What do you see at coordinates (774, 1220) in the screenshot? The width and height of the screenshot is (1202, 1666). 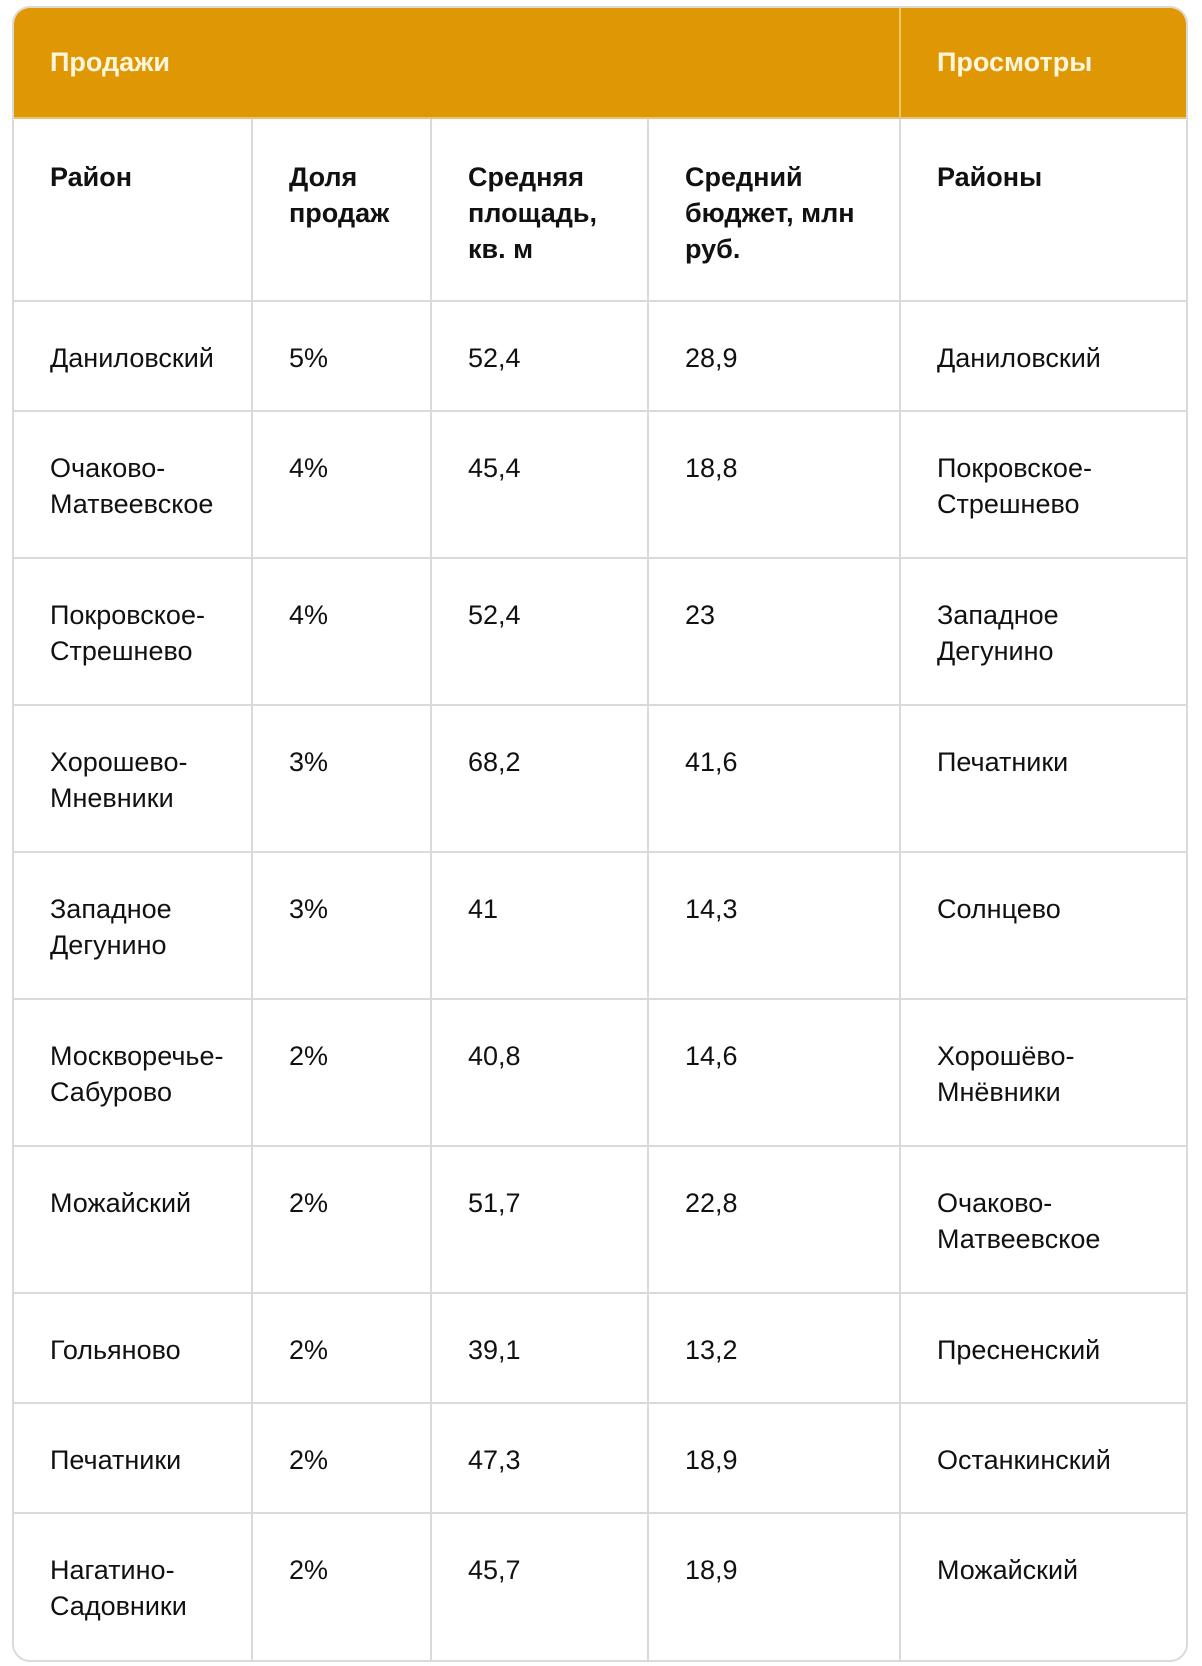 I see `cell-budget: 22,8` at bounding box center [774, 1220].